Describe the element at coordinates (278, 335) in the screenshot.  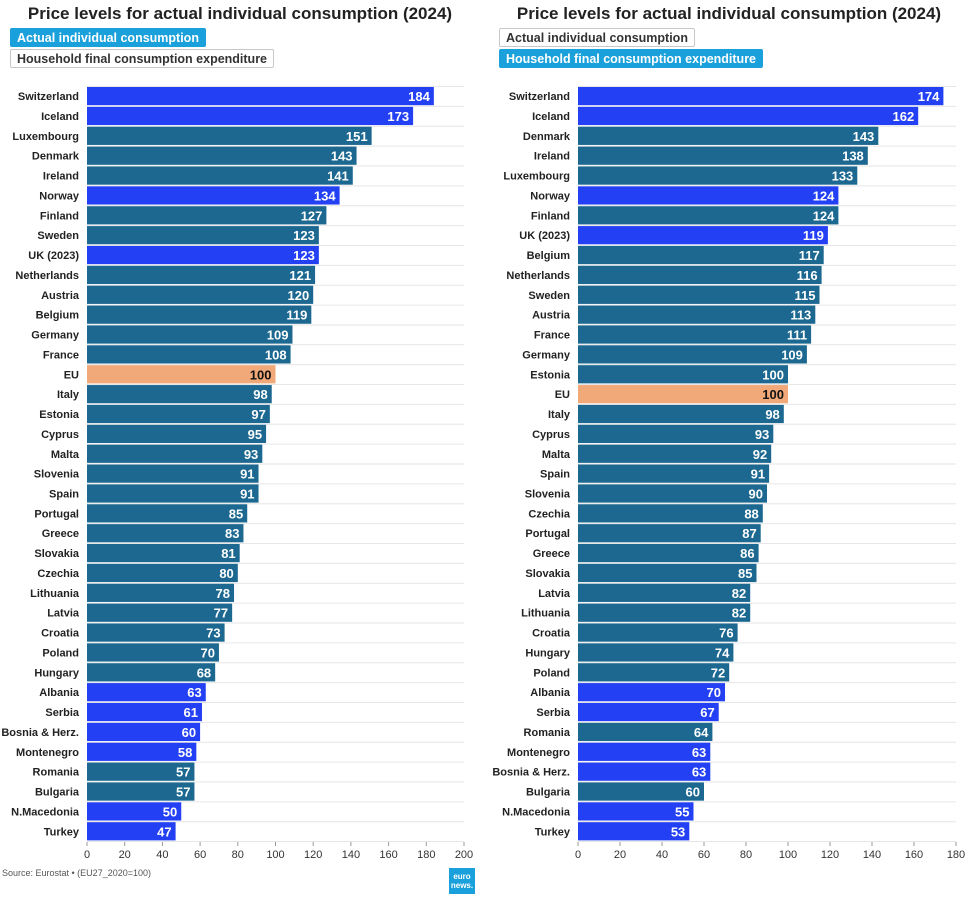
I see `data-label: 109` at that location.